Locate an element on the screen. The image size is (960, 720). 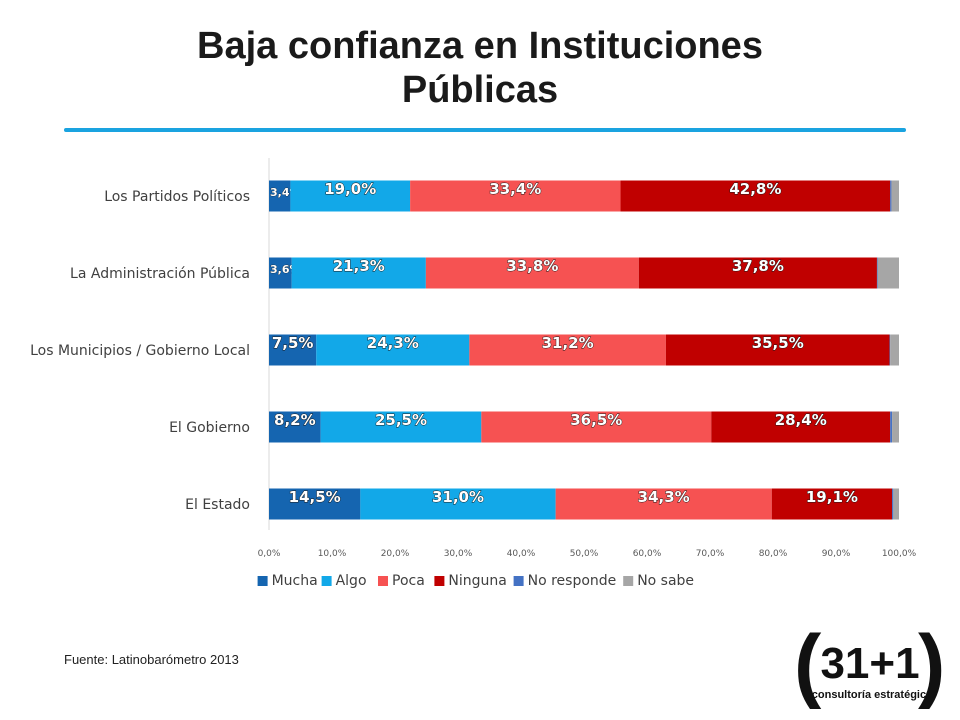
data-label: 36,5% is located at coordinates (596, 420).